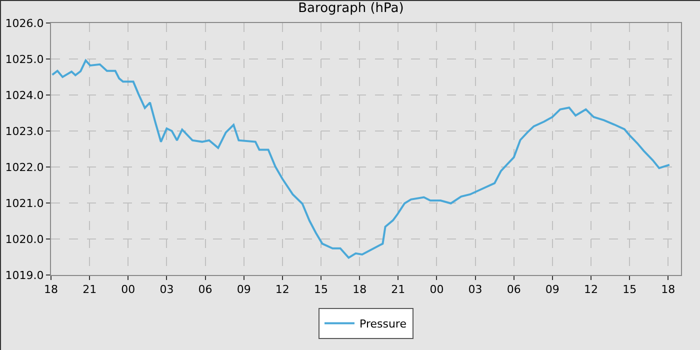 This screenshot has height=350, width=700. What do you see at coordinates (351, 8) in the screenshot?
I see `chart-title: Barograph (hPa)` at bounding box center [351, 8].